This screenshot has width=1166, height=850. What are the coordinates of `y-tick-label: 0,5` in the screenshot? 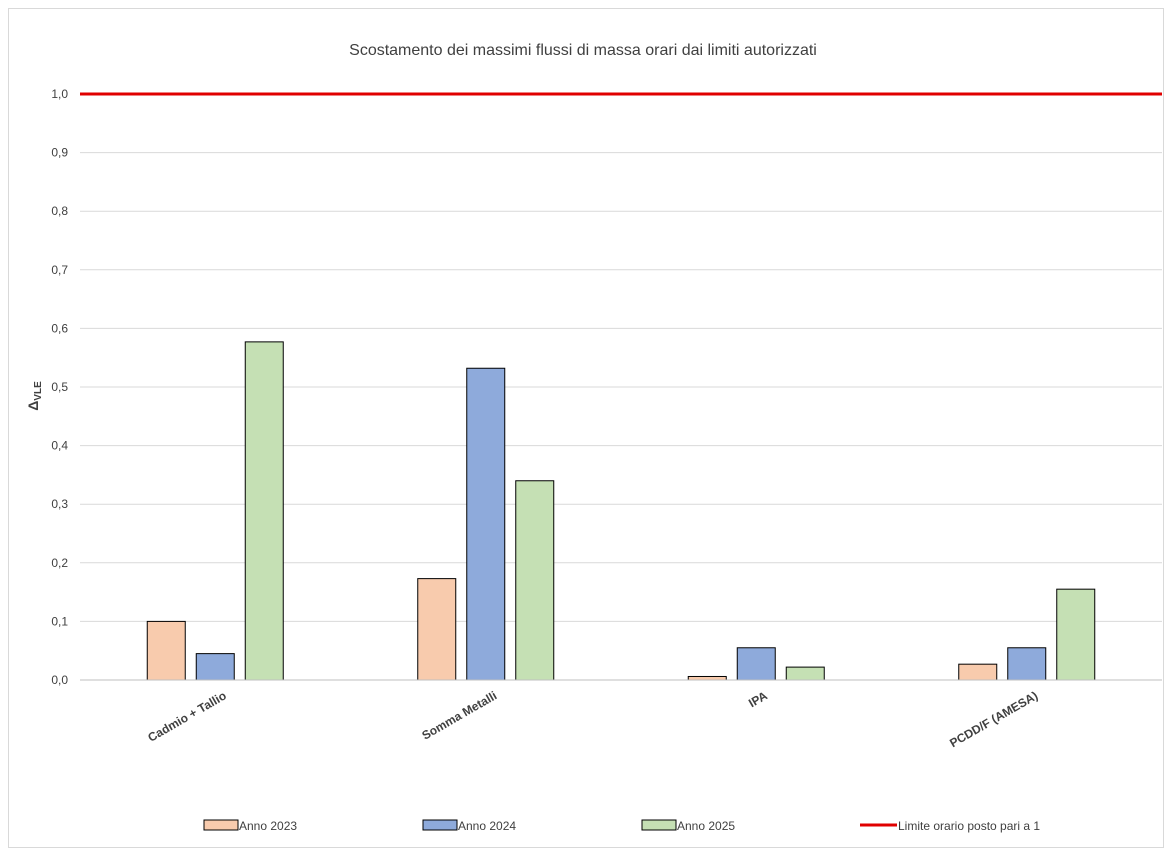 It's located at (59, 387).